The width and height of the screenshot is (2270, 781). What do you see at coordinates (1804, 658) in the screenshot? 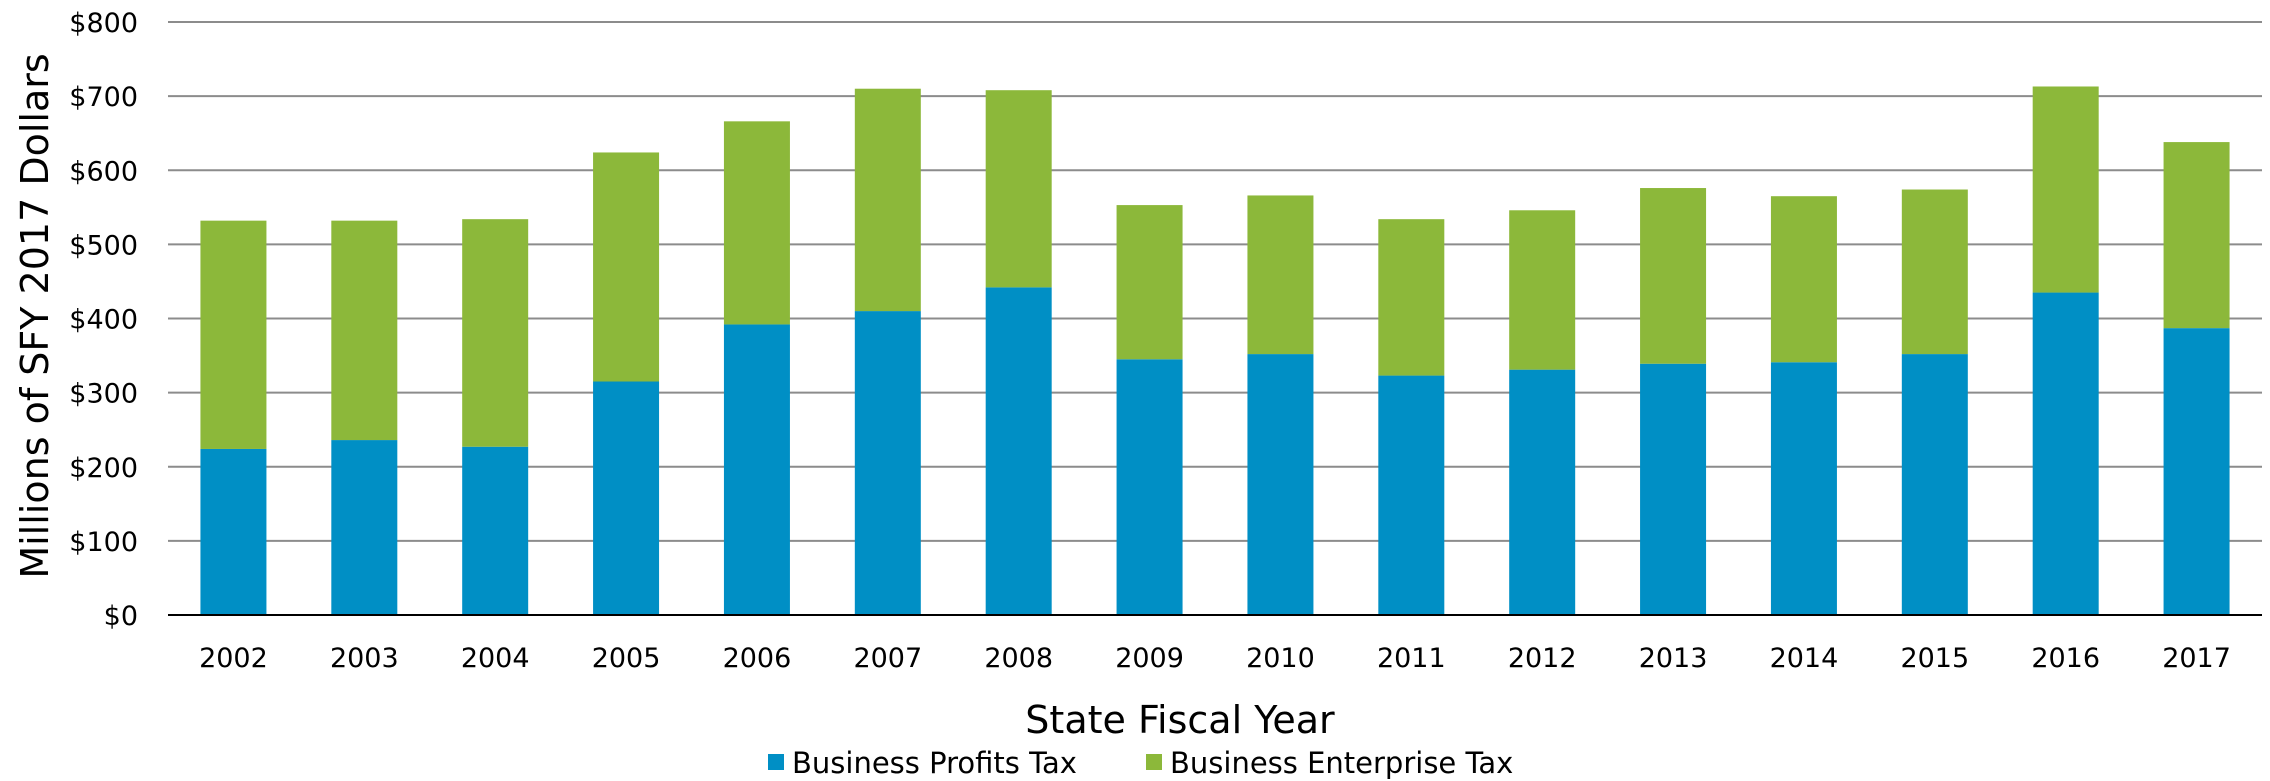
I see `x-tick-label: 2014` at bounding box center [1804, 658].